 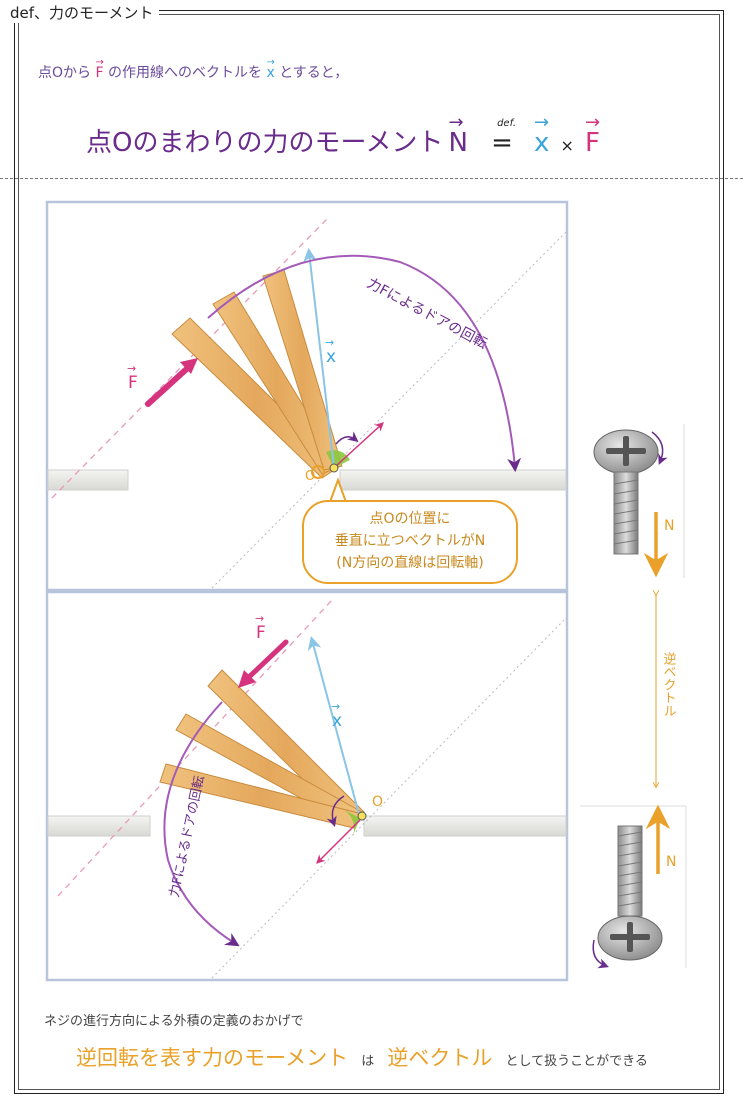 I want to click on bottom-rotation-arc, so click(x=201, y=824).